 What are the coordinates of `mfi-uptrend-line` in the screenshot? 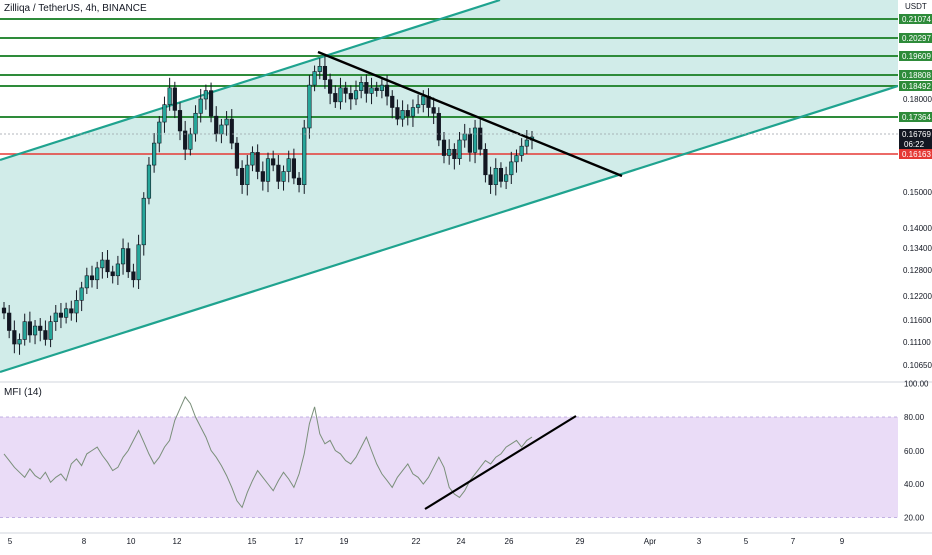 It's located at (500, 462).